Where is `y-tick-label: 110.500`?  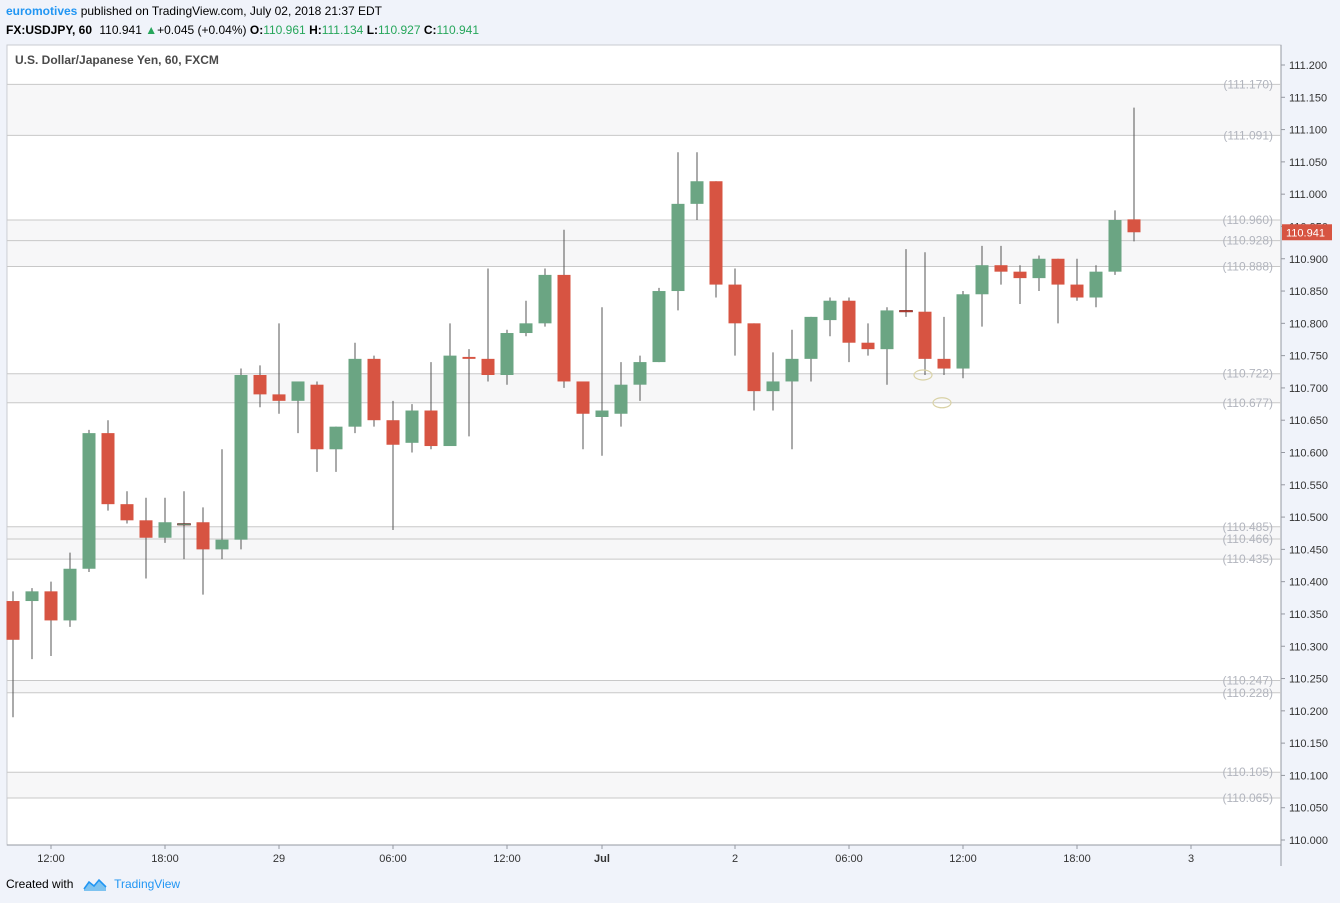 y-tick-label: 110.500 is located at coordinates (1308, 518).